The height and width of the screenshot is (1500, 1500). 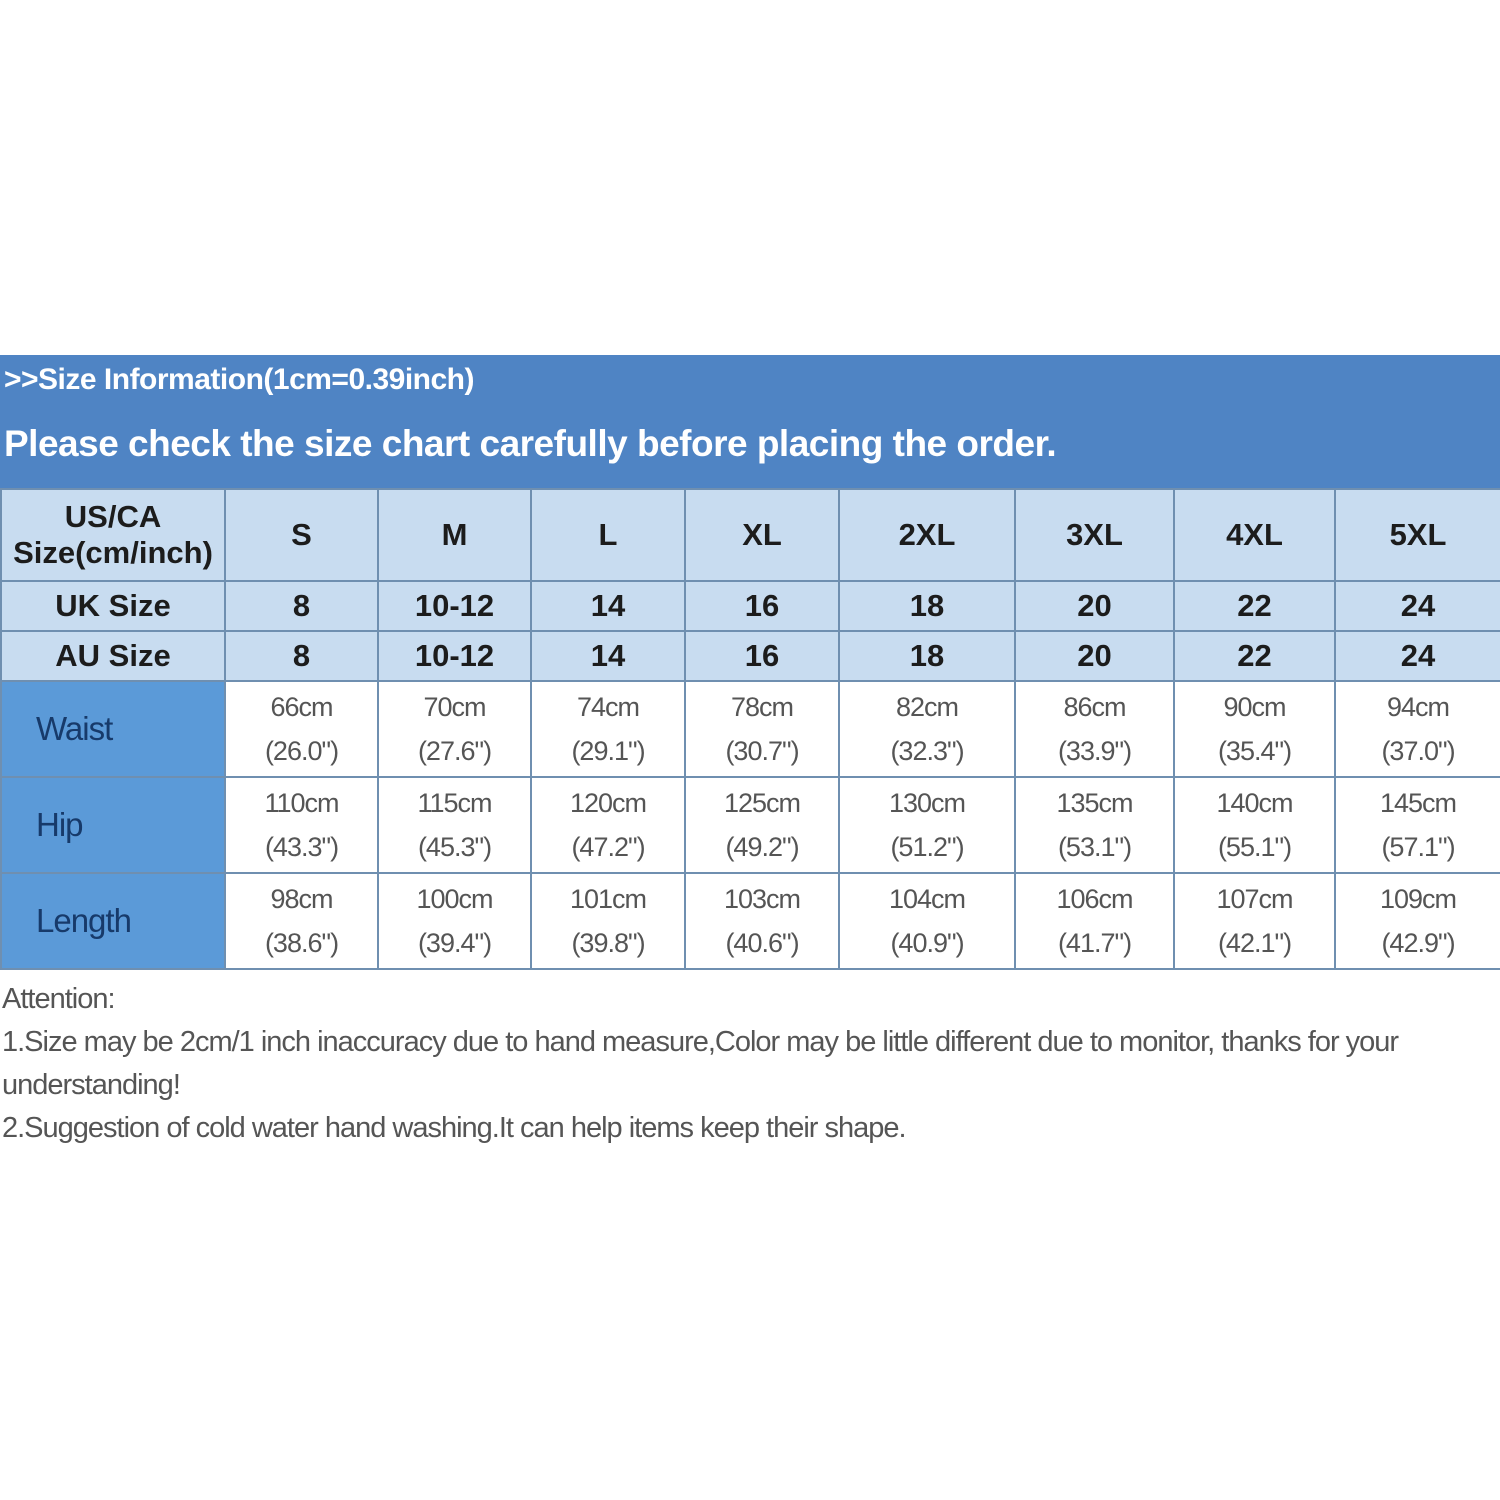 What do you see at coordinates (608, 921) in the screenshot?
I see `measurement-cell: 101cm (39.8")` at bounding box center [608, 921].